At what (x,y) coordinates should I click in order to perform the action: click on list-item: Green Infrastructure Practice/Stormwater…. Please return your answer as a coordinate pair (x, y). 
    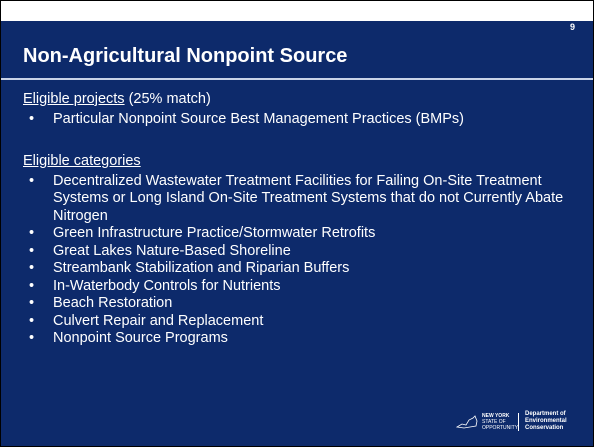
    Looking at the image, I should click on (303, 234).